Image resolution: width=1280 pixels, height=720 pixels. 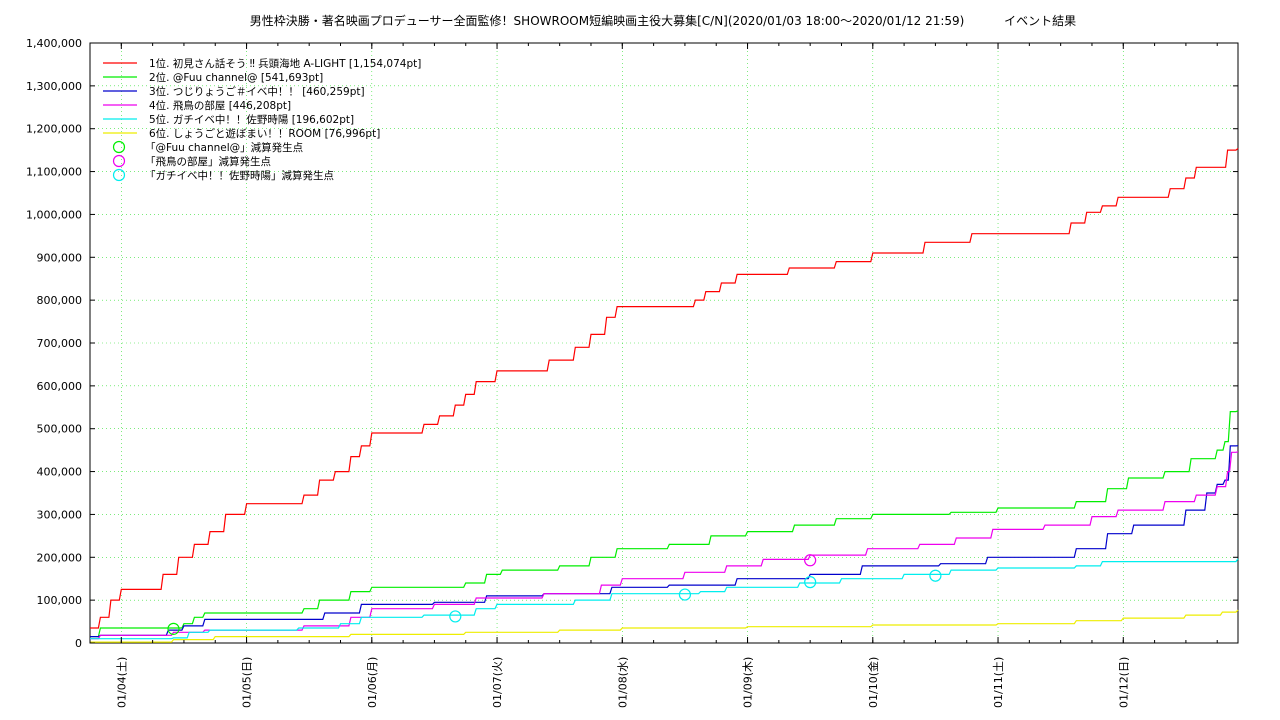 What do you see at coordinates (224, 147) in the screenshot?
I see `legend-marker-label-1: 「@Fuu channel@」減算発生点` at bounding box center [224, 147].